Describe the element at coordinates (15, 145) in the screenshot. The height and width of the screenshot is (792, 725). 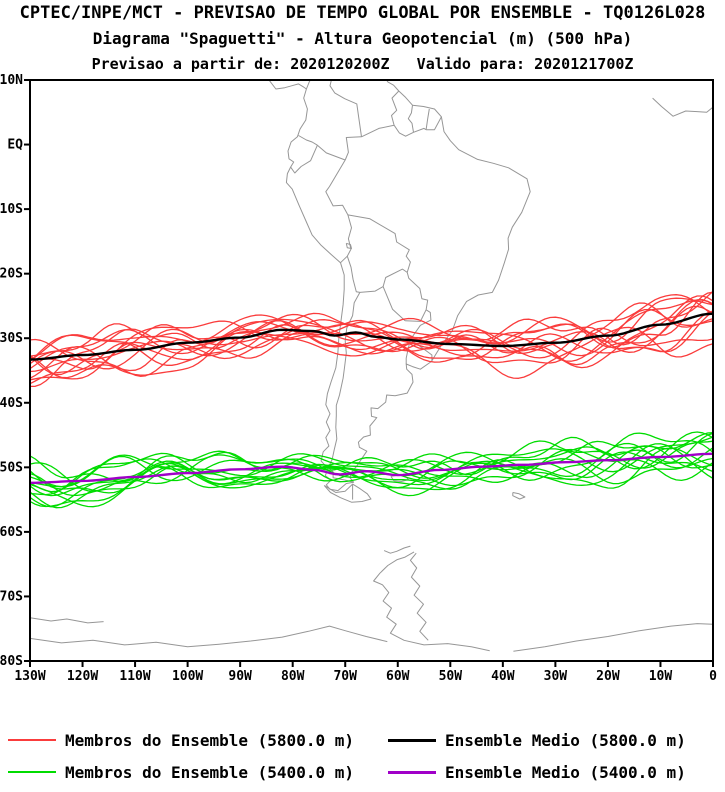
I see `y-tick-label: EQ` at that location.